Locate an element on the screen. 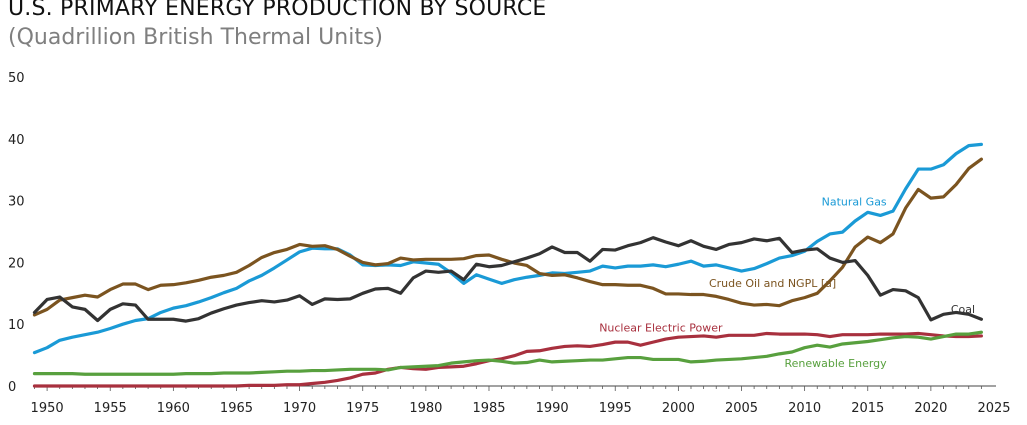 The width and height of the screenshot is (1027, 425). chart-title: U.S. PRIMARY ENERGY PRODUCTION BY SOURCE is located at coordinates (277, 10).